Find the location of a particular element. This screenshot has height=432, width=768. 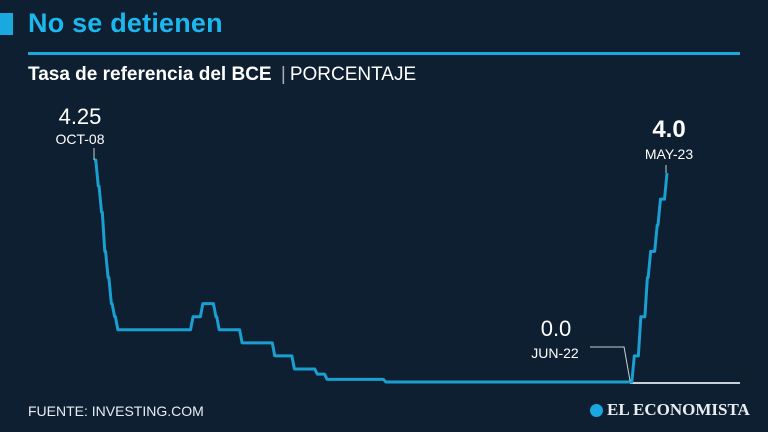

annotation-value-may23: 4.0 is located at coordinates (668, 129).